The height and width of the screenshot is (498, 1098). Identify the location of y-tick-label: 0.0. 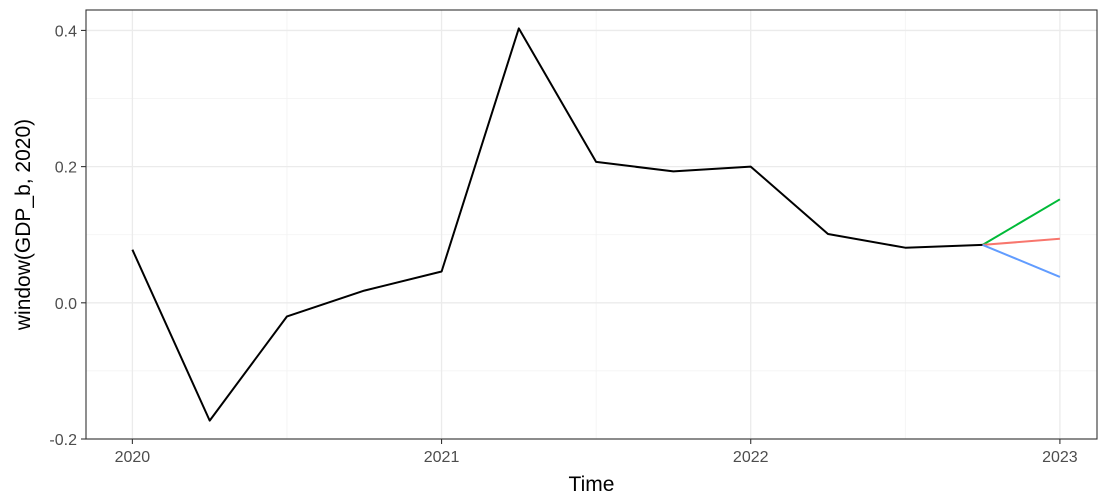
(66, 304).